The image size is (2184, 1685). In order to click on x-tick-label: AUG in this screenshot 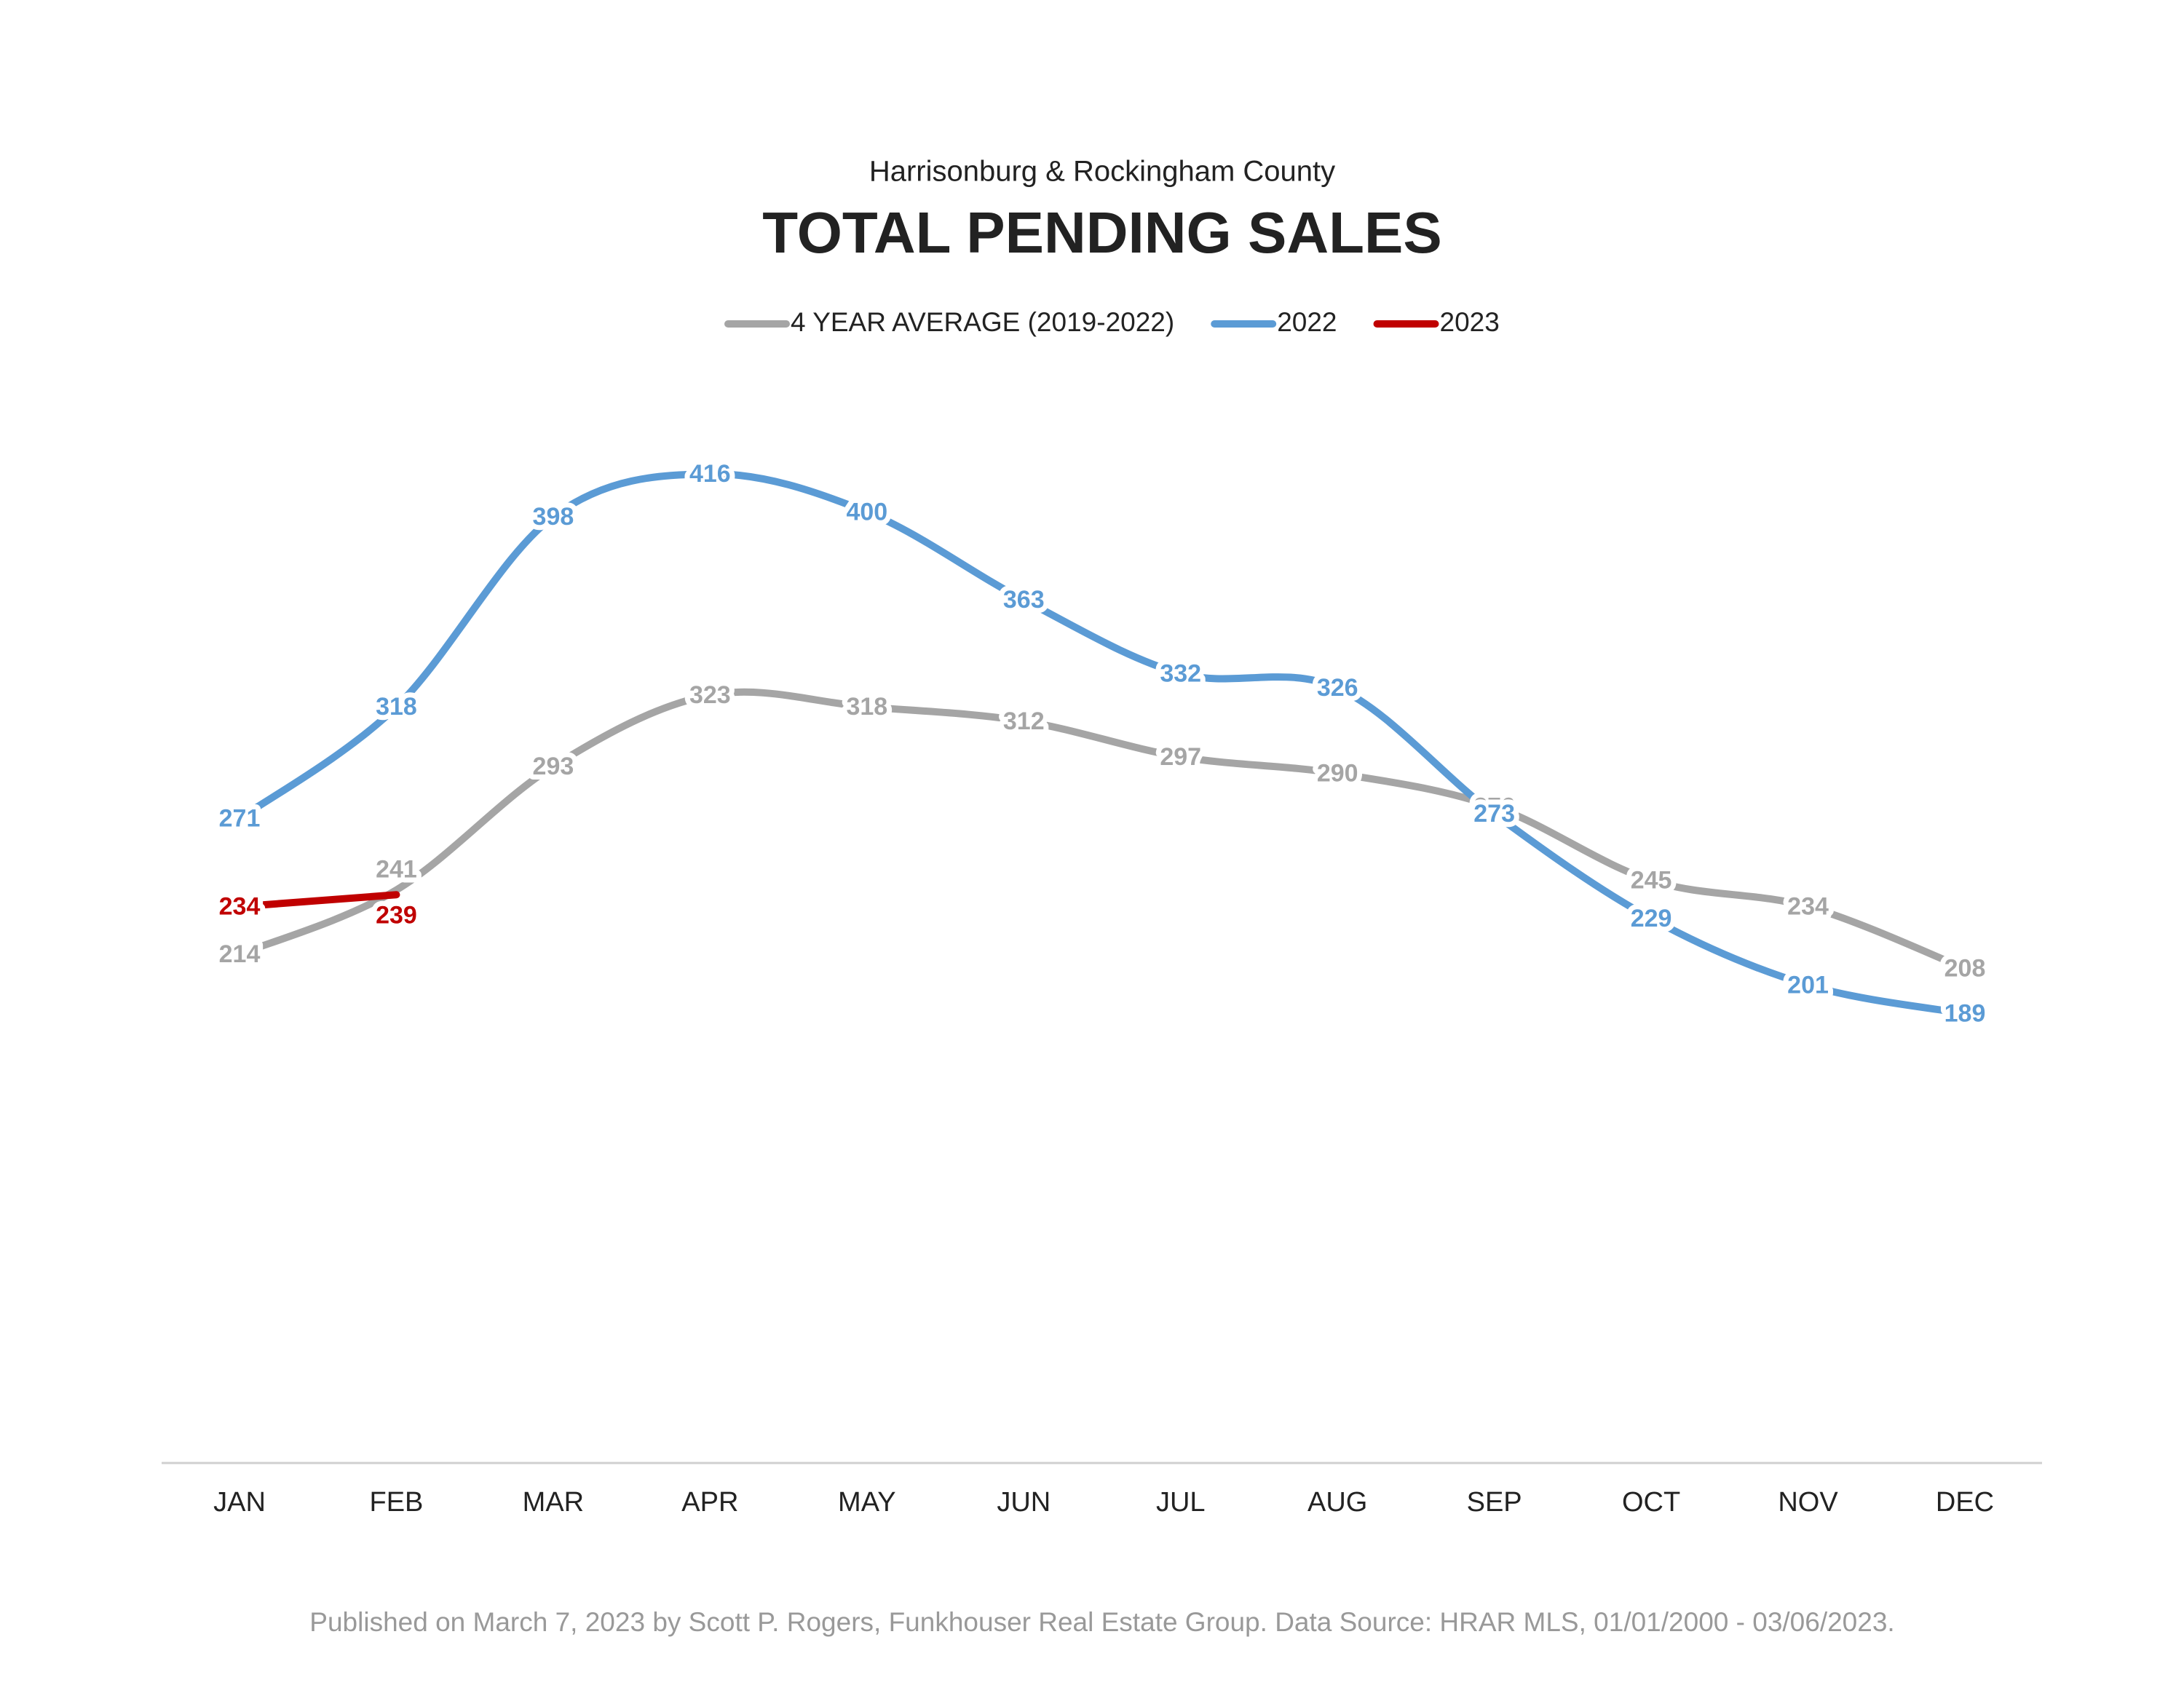, I will do `click(1337, 1502)`.